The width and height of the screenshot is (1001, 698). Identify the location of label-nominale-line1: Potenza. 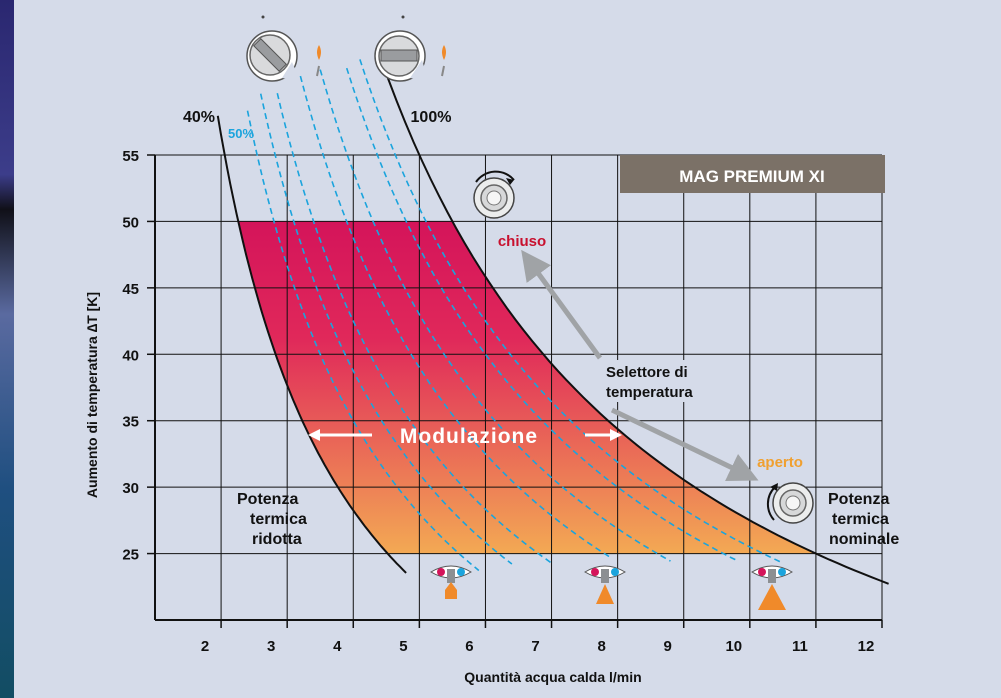
(858, 499).